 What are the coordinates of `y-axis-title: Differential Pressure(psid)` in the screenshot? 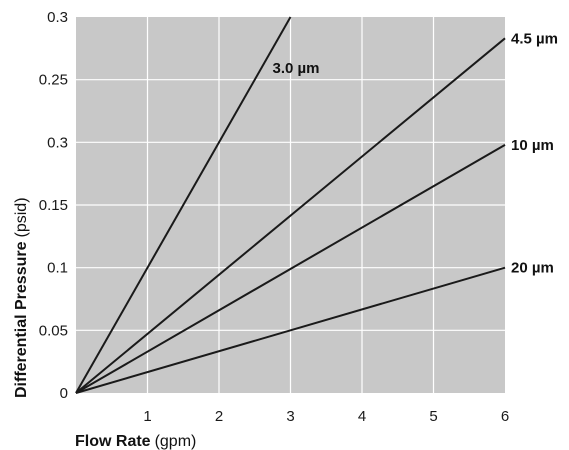 It's located at (21, 297).